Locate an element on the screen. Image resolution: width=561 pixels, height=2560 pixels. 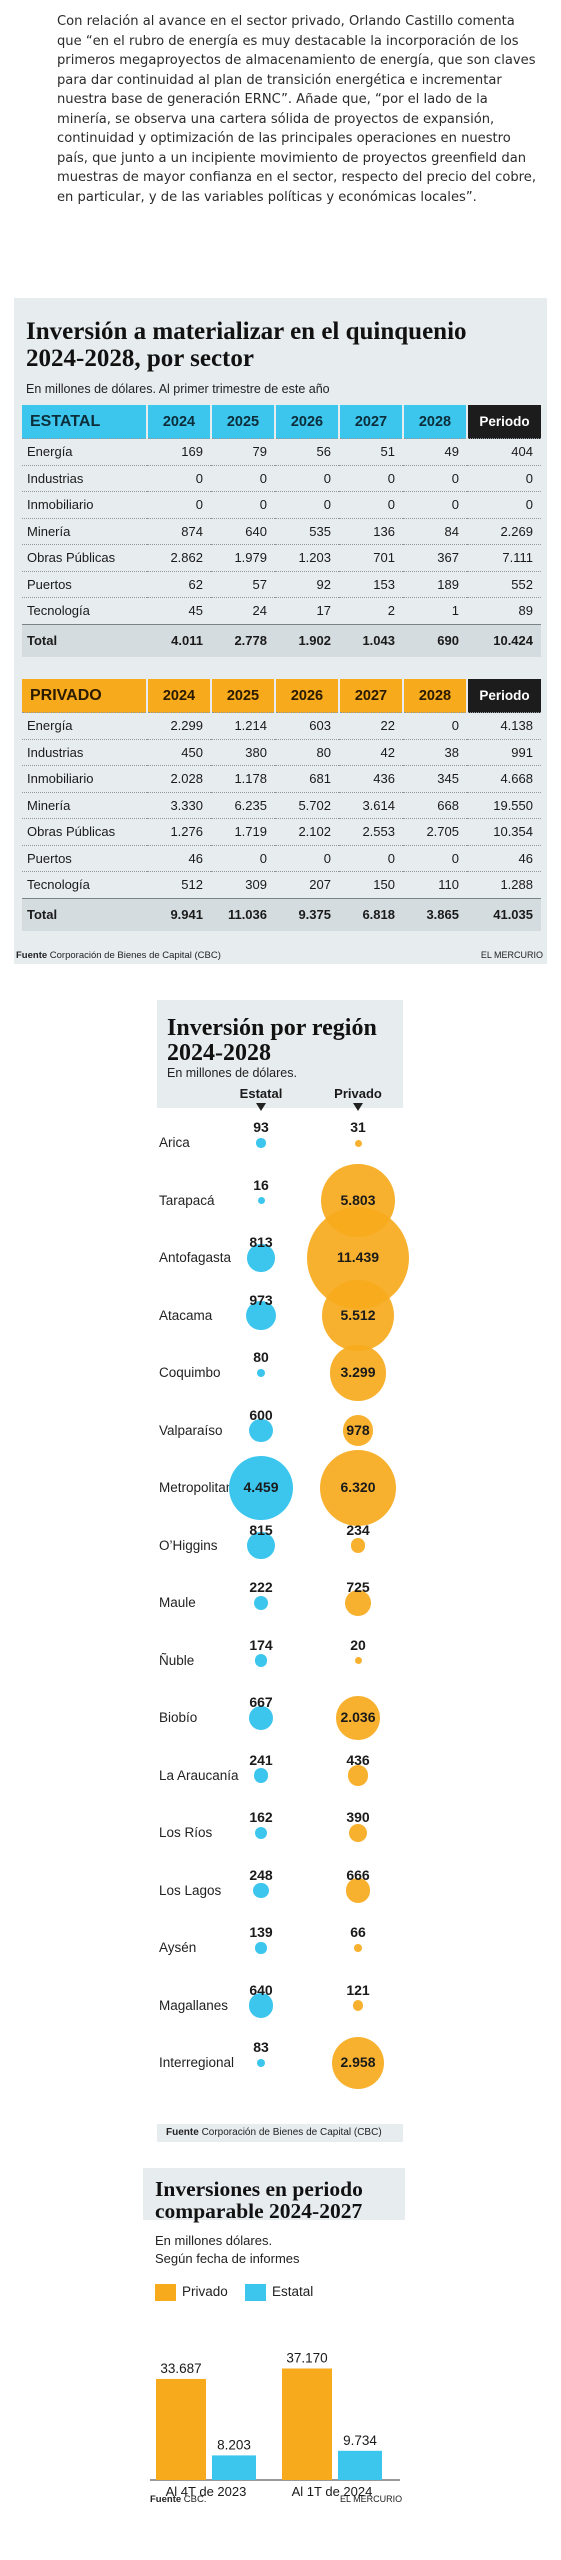
table-cell: 3.330 is located at coordinates (179, 805).